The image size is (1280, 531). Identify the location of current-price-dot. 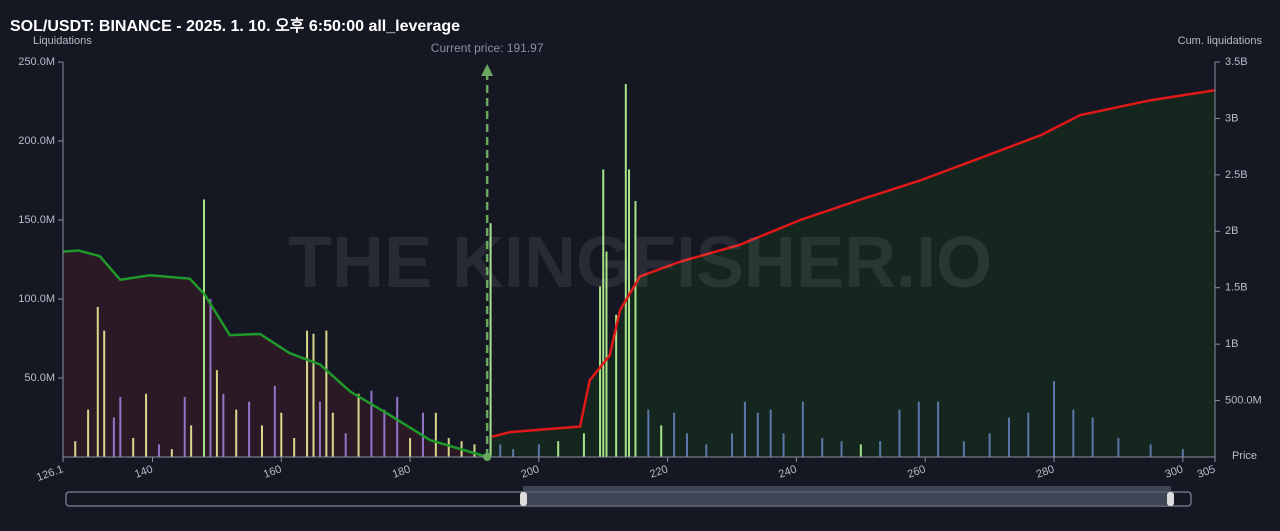
(487, 457).